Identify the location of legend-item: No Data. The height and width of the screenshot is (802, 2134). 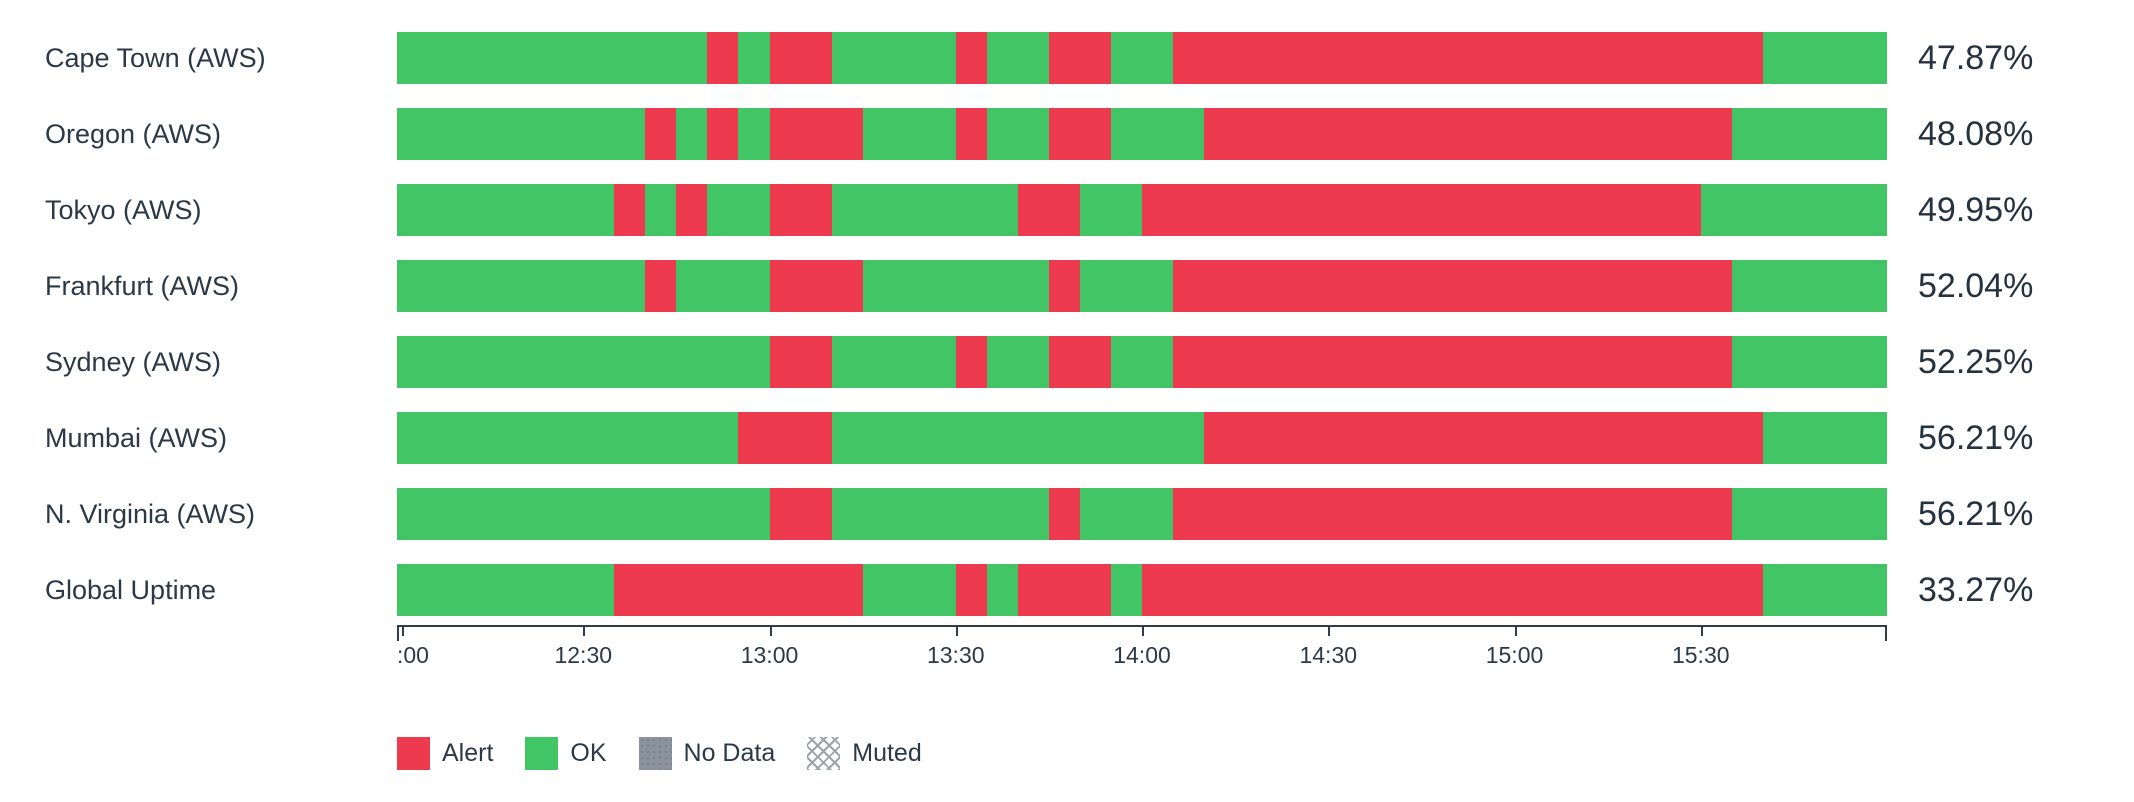
(706, 753).